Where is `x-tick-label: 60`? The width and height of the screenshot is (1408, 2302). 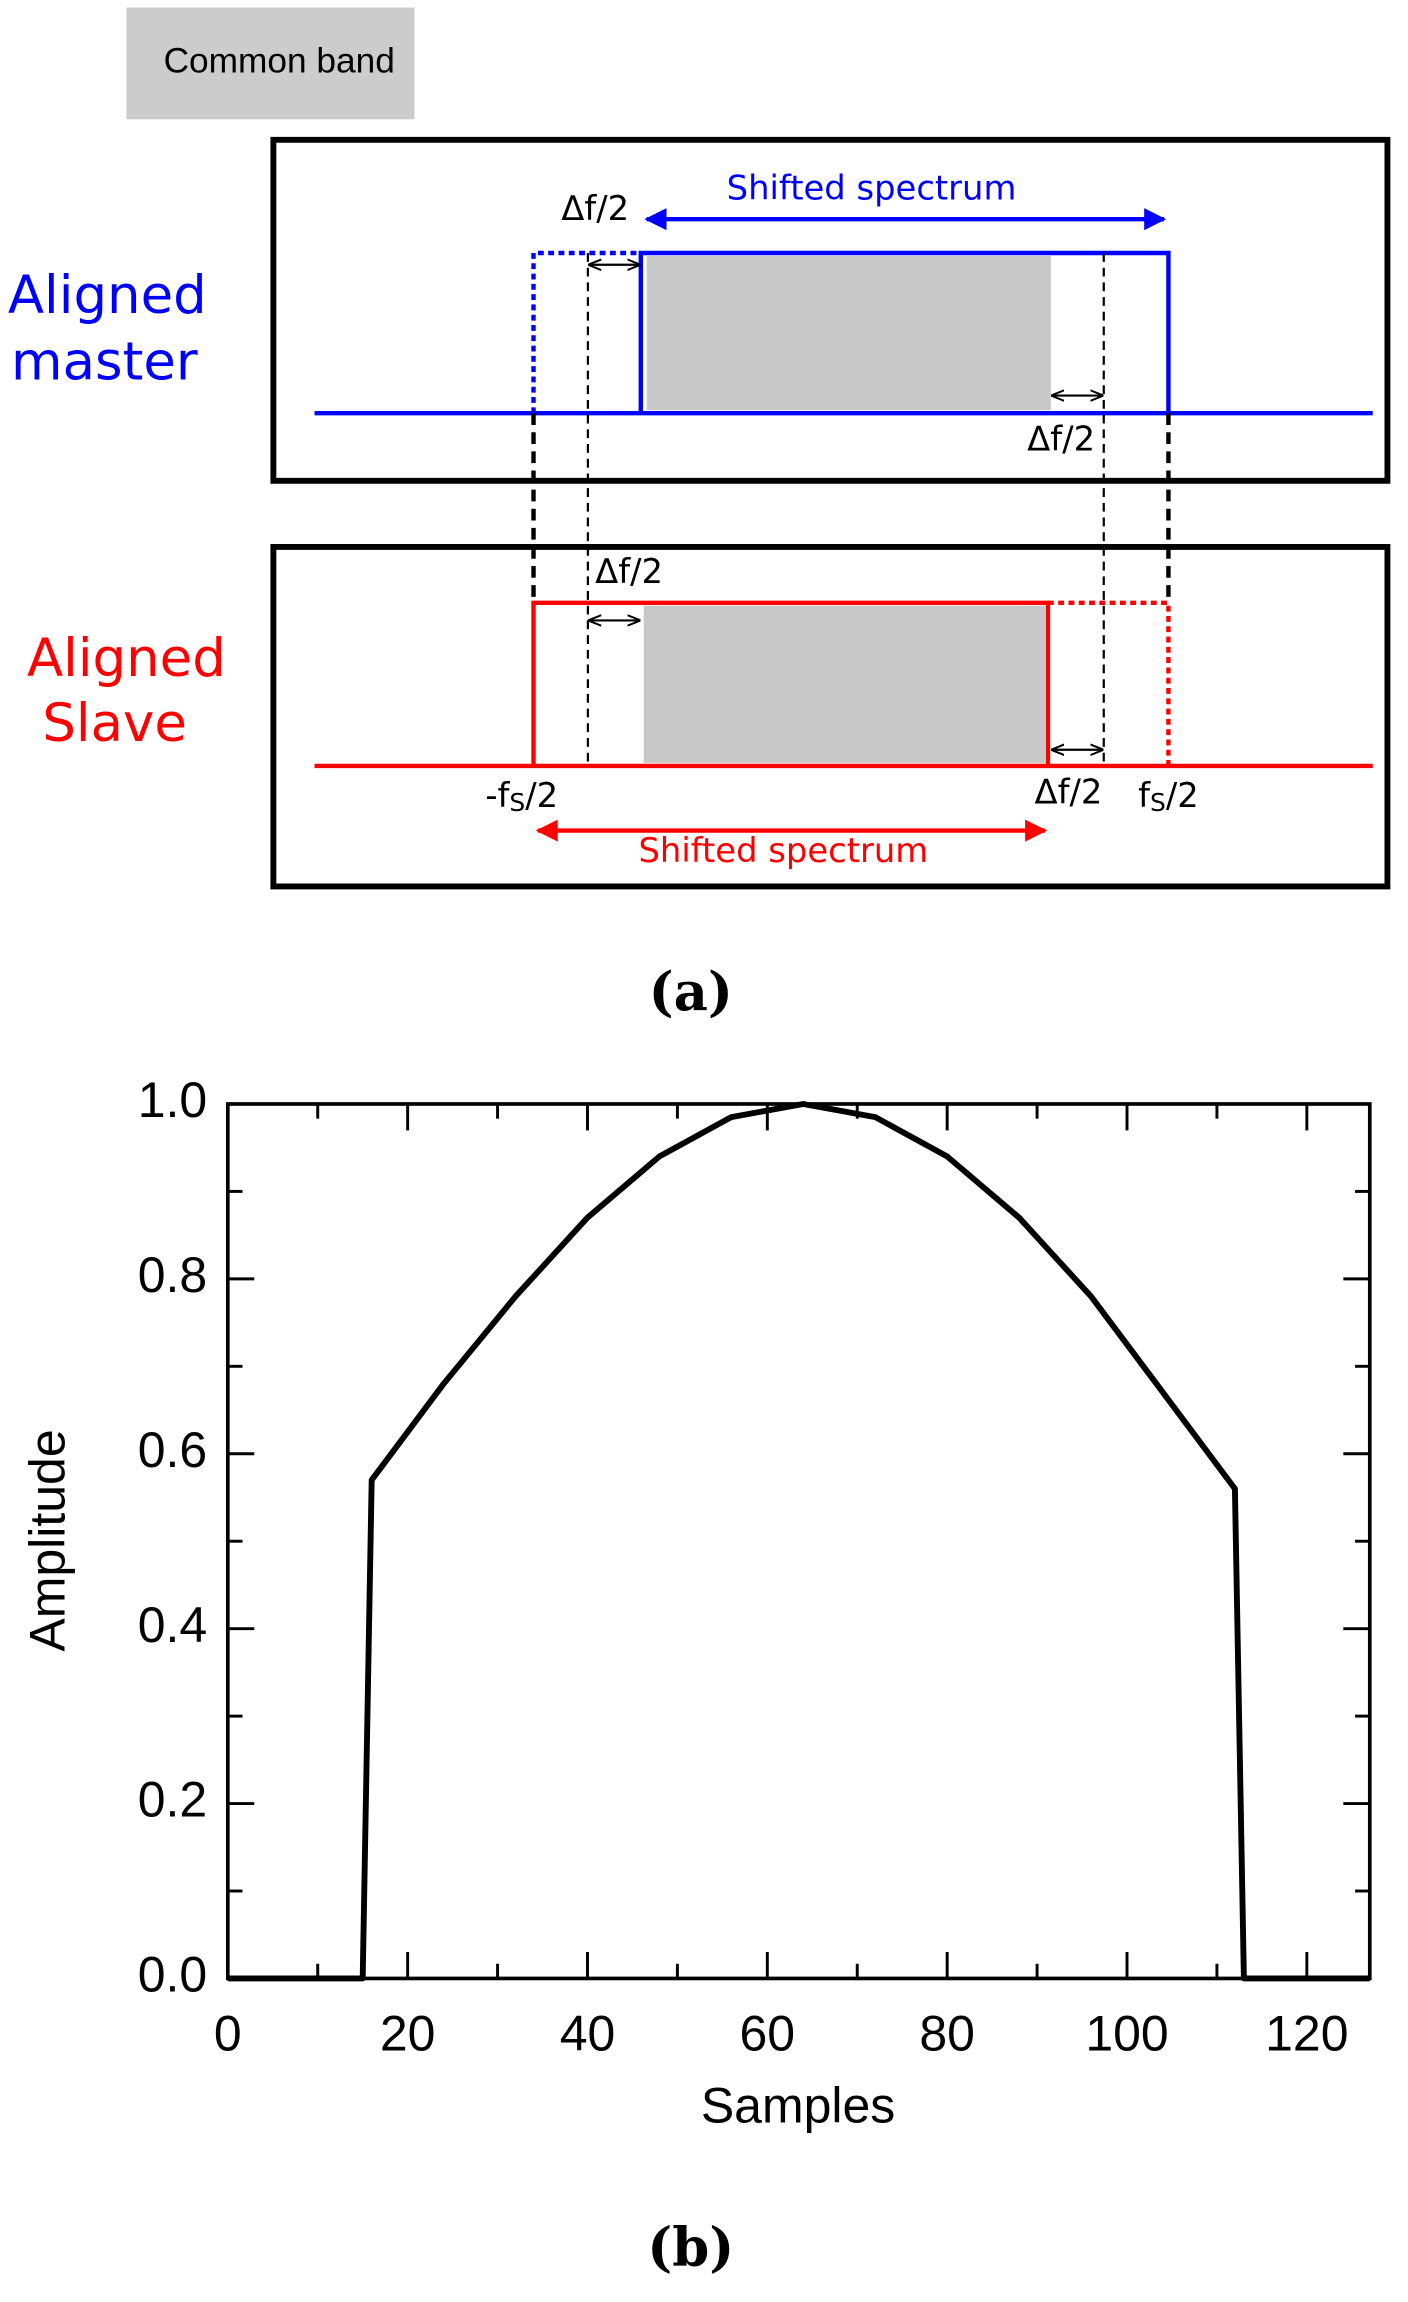
x-tick-label: 60 is located at coordinates (768, 2033).